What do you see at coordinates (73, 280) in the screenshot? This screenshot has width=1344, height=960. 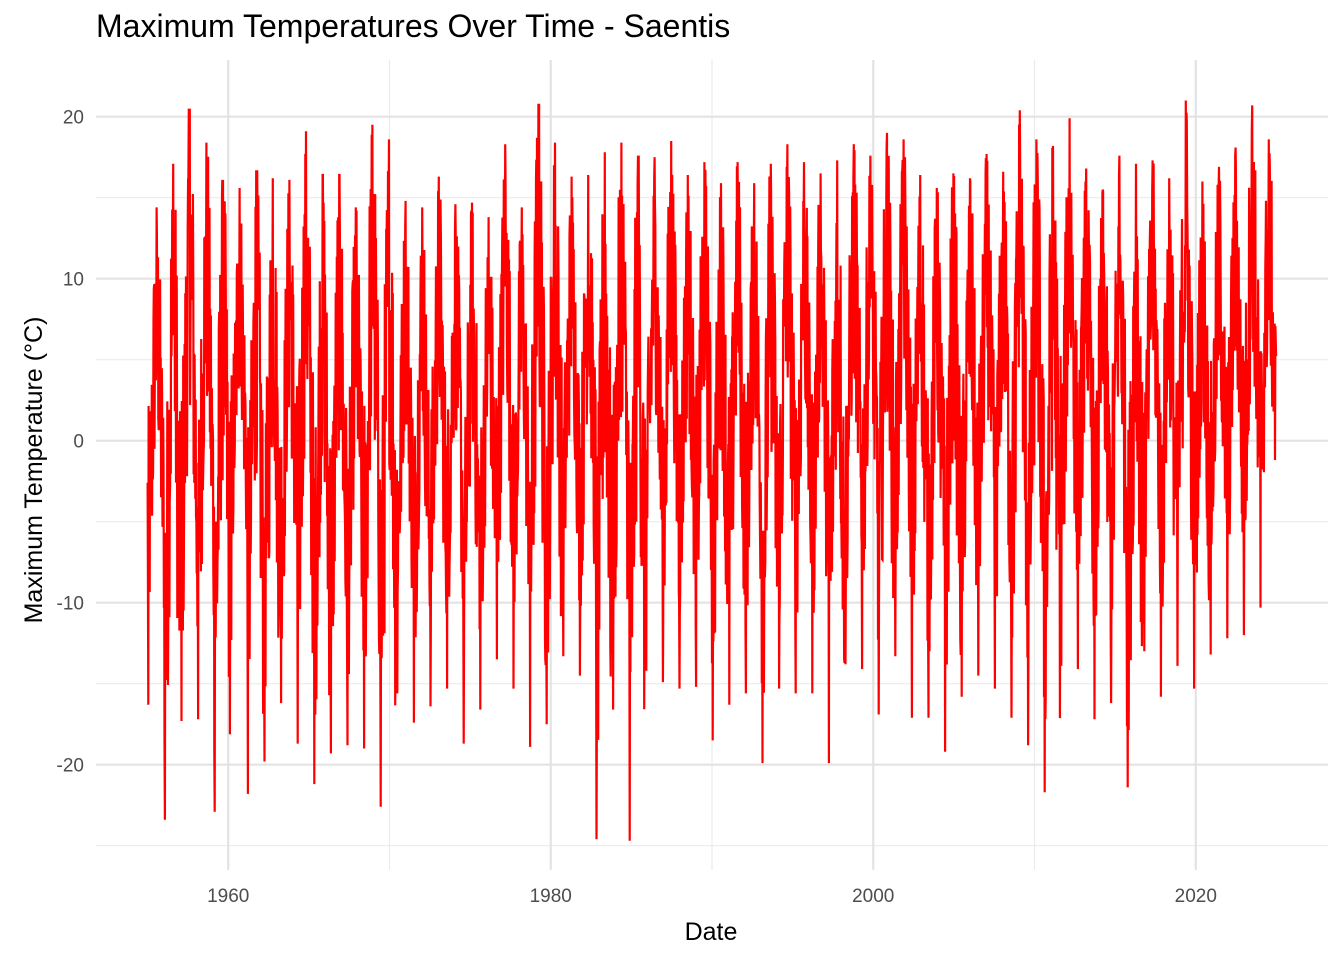 I see `y-tick-label: 10` at bounding box center [73, 280].